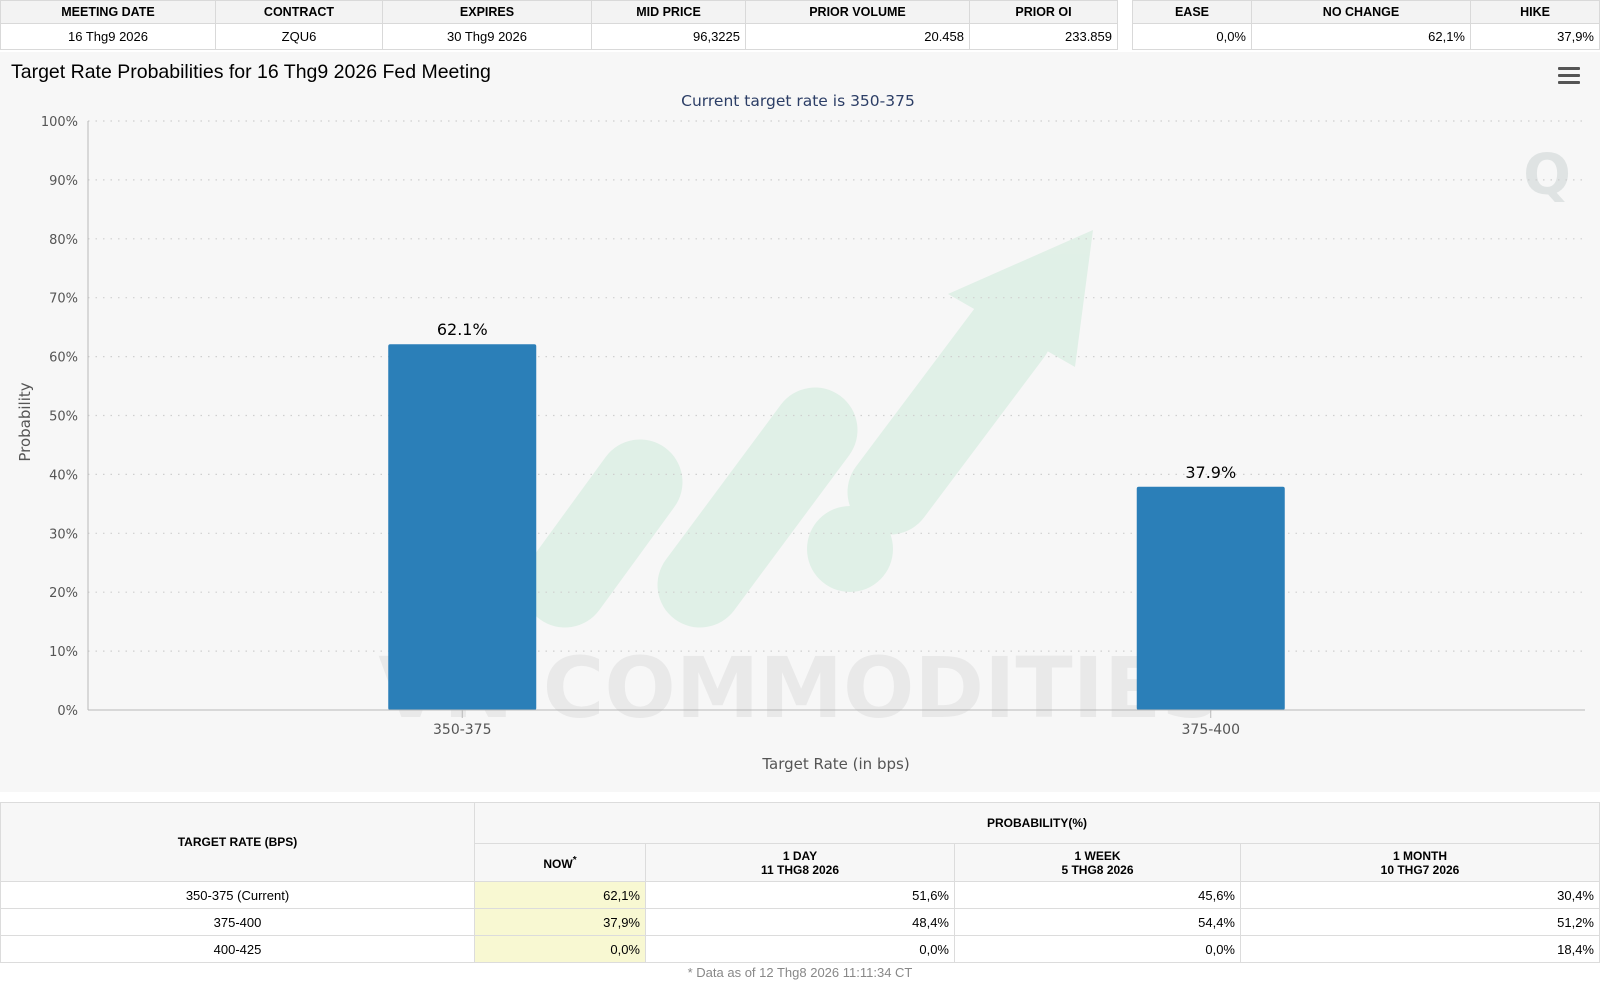 Image resolution: width=1600 pixels, height=991 pixels. I want to click on week-cell: 45,6%, so click(1097, 895).